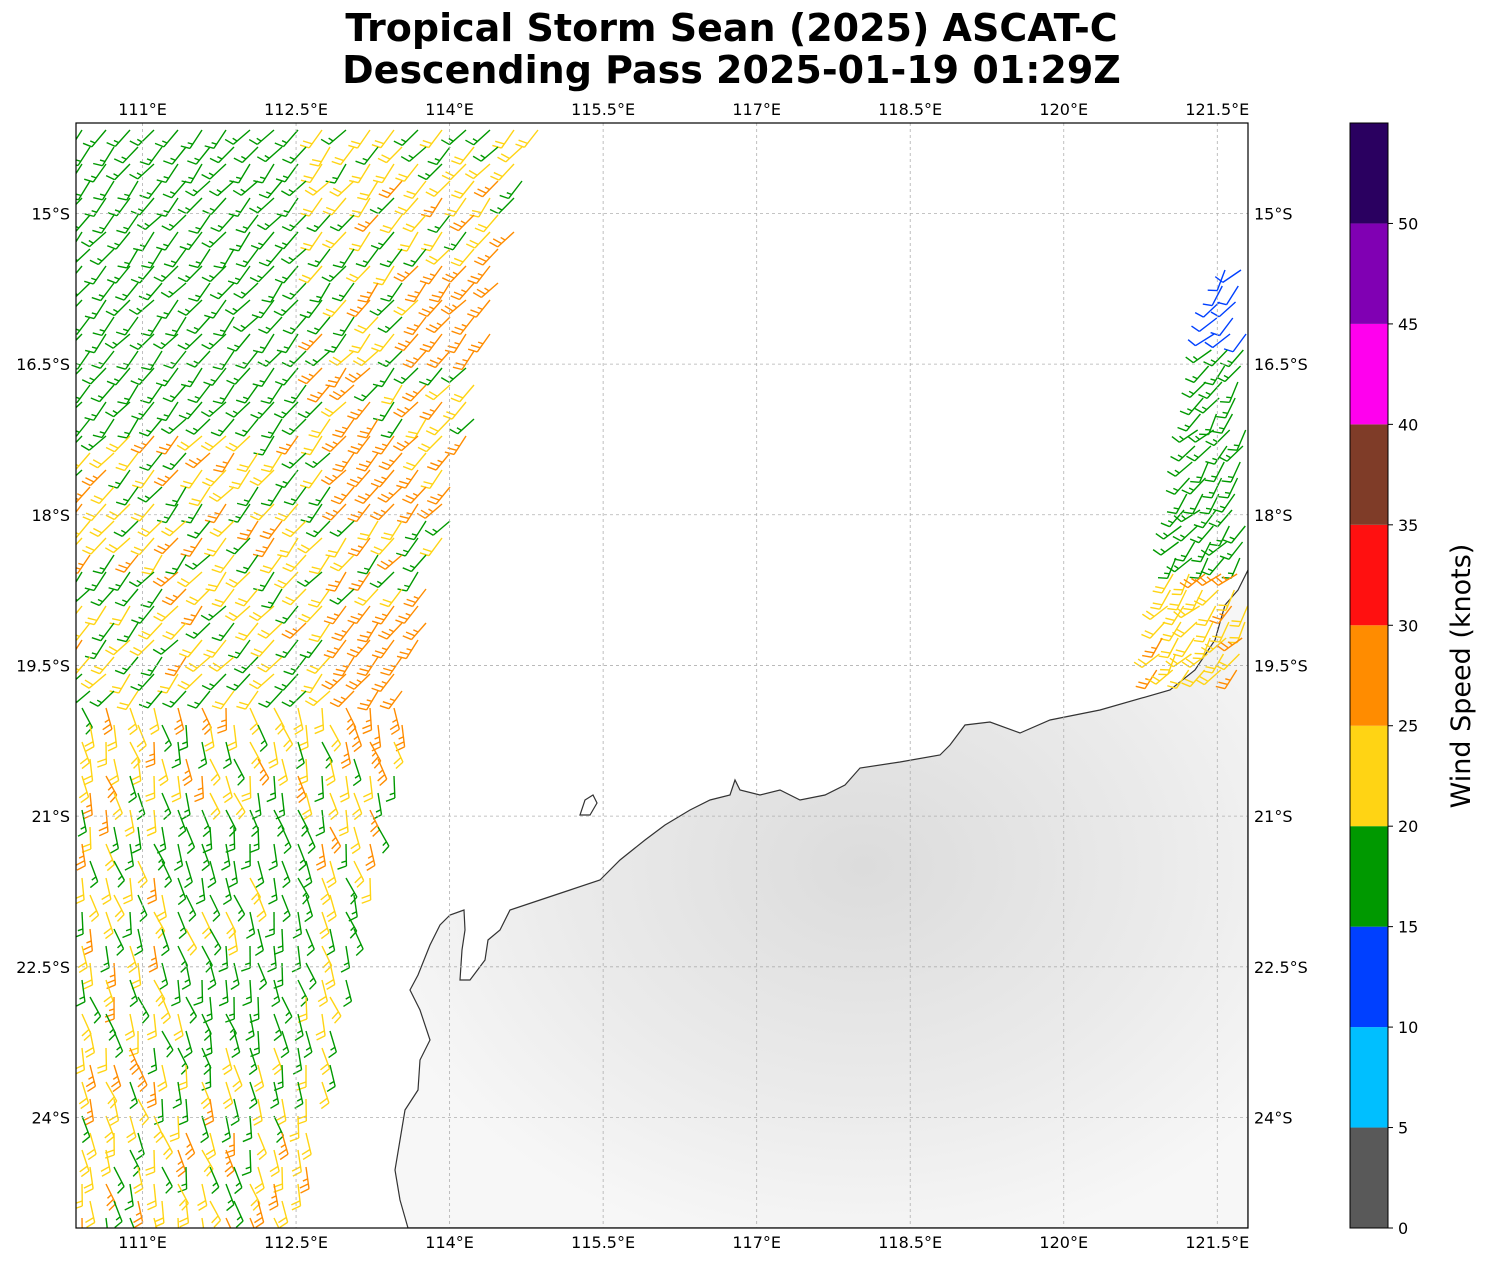  I want to click on colorbar-label: Wind Speed (knots), so click(1461, 676).